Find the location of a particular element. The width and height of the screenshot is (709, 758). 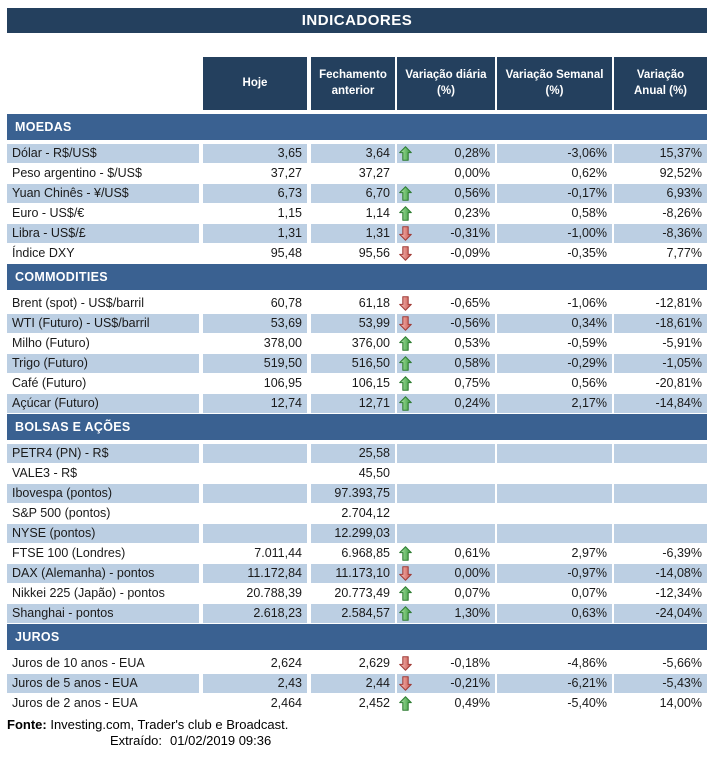

row-label: Euro - US$/€ is located at coordinates (105, 213).